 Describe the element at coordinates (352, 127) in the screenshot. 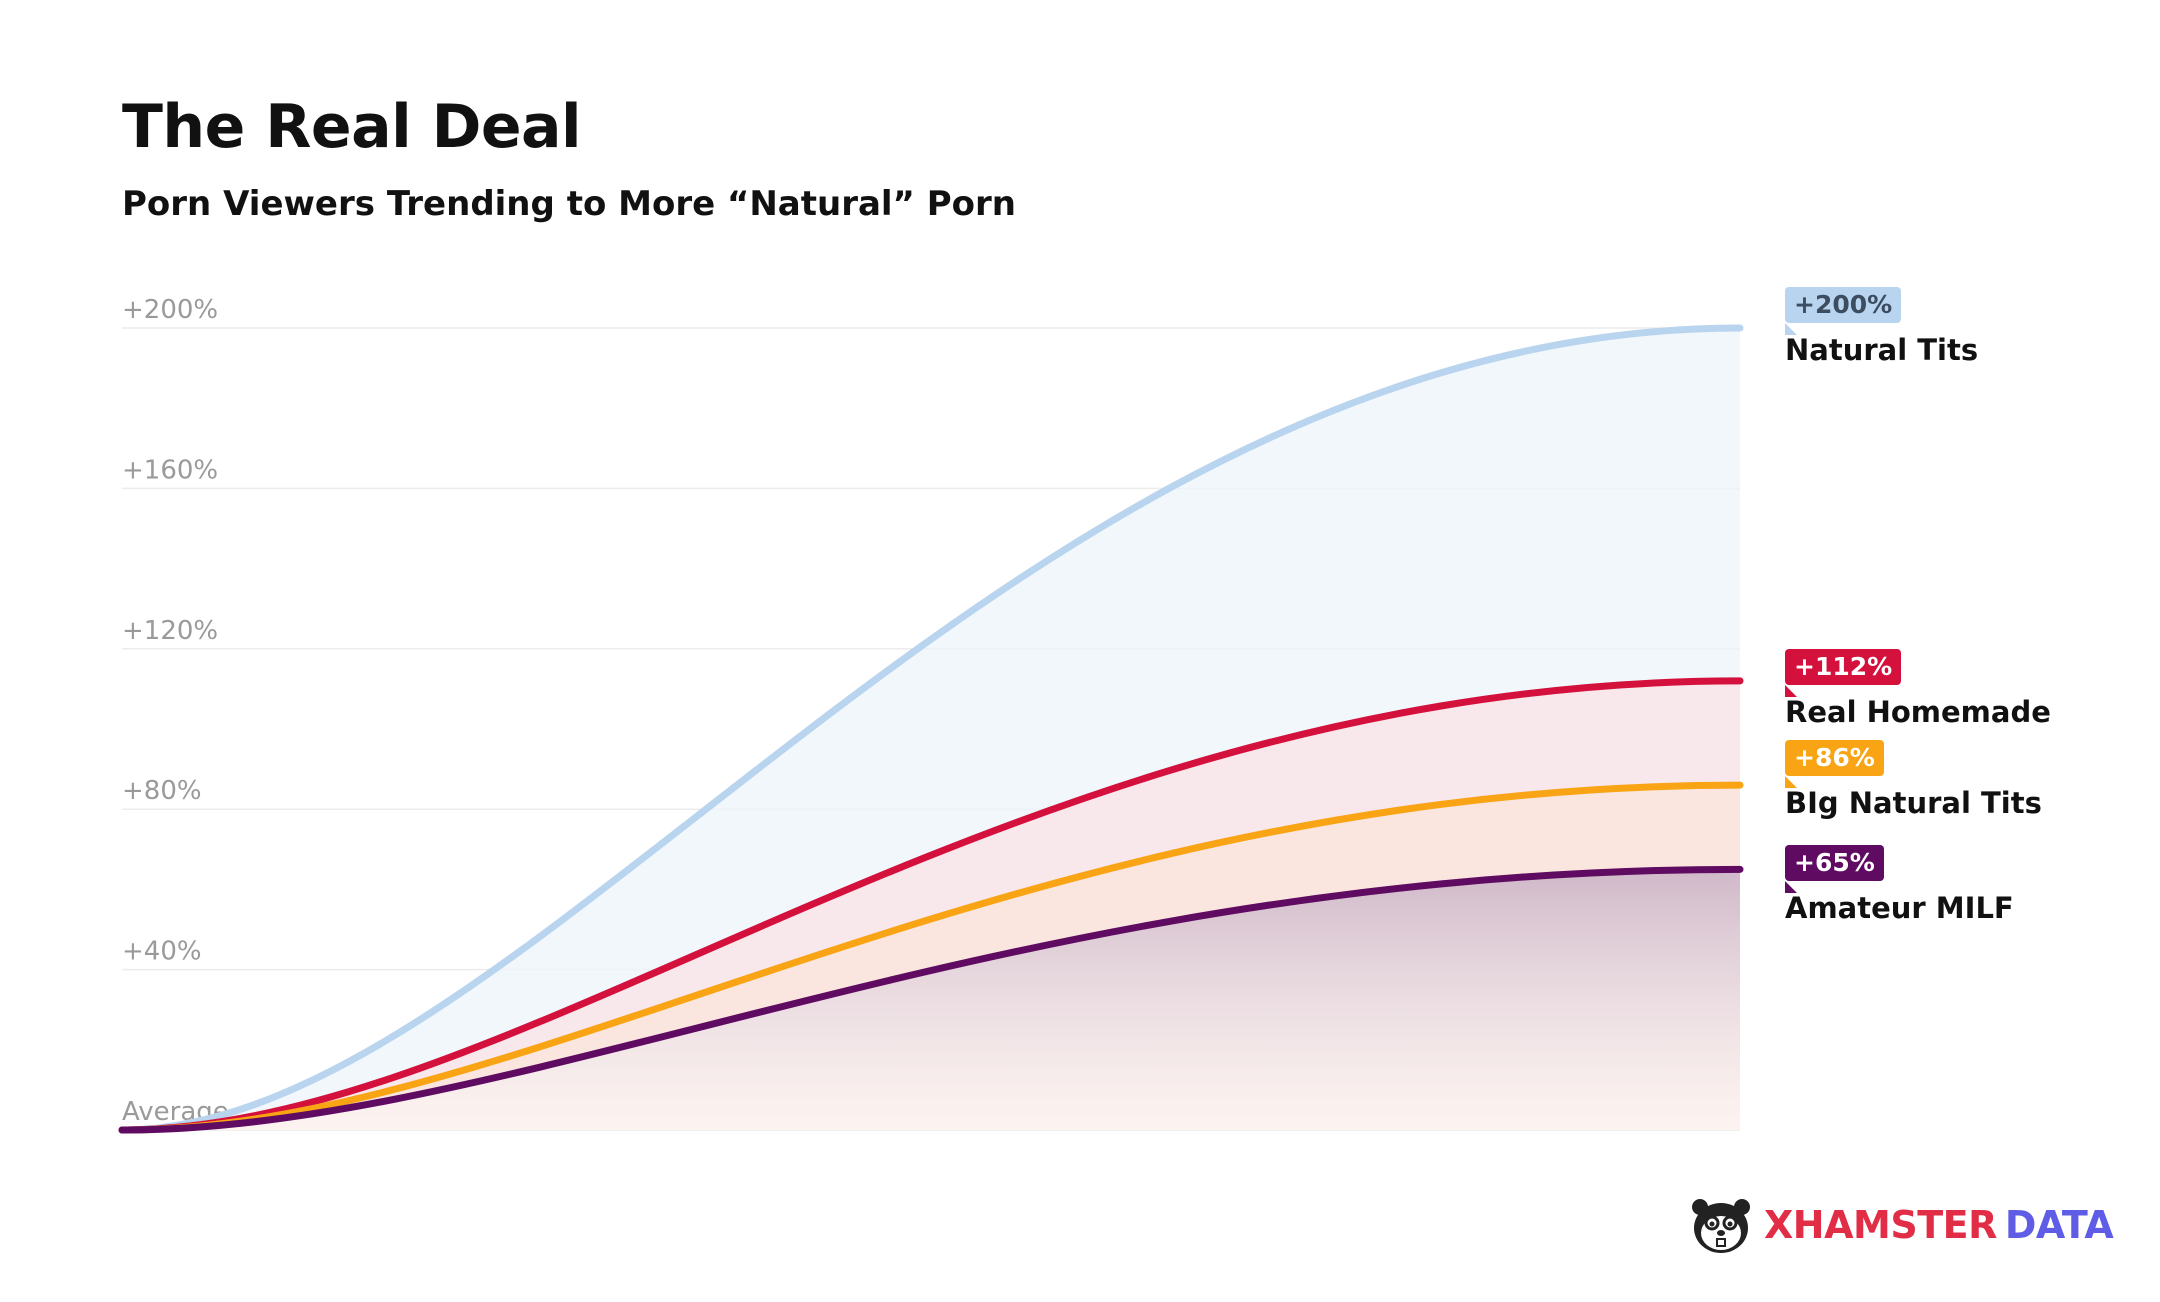

I see `chart-title: The Real Deal` at that location.